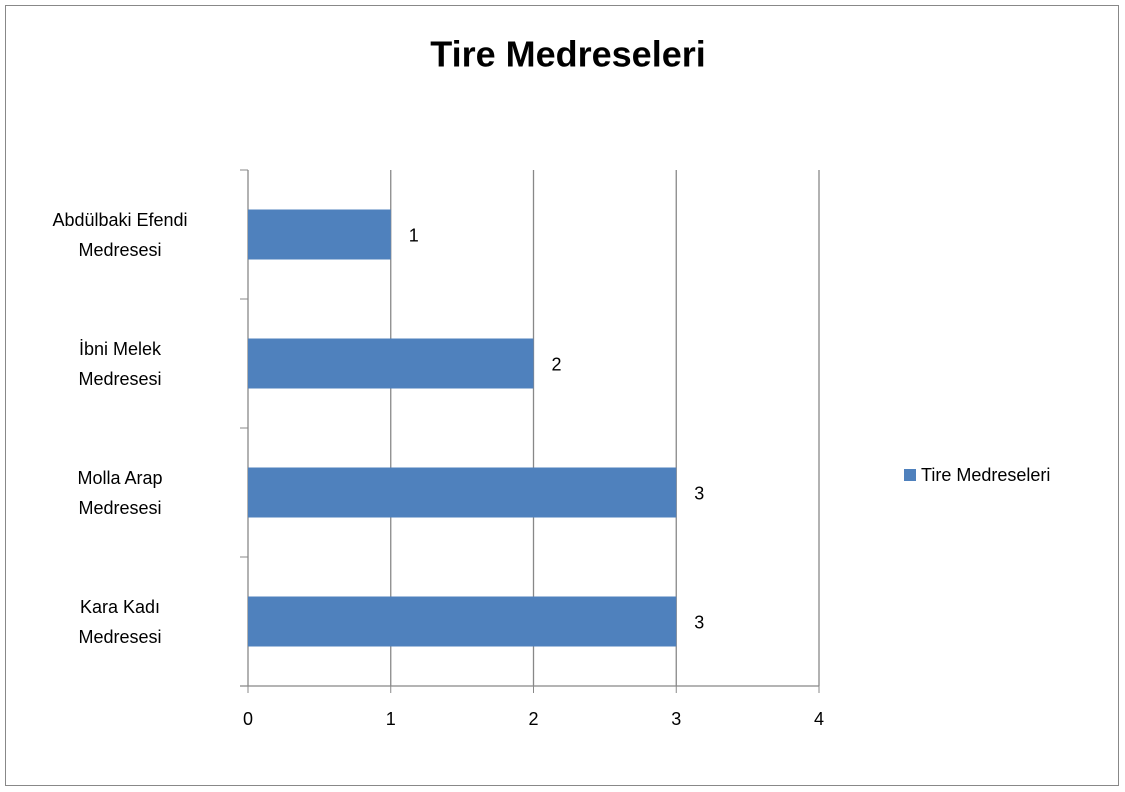 This screenshot has height=792, width=1125. What do you see at coordinates (533, 719) in the screenshot?
I see `x-tick-label: 2` at bounding box center [533, 719].